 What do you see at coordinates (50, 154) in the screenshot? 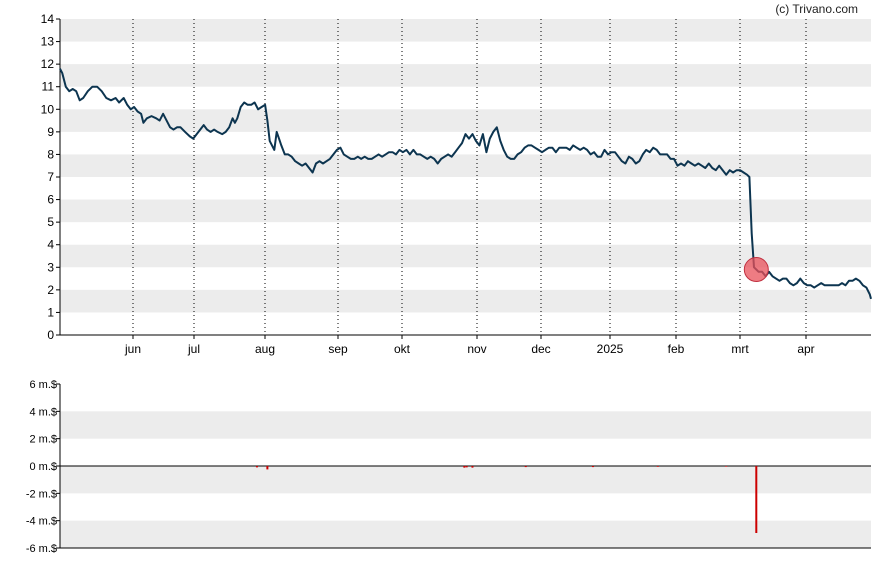
I see `y-tick-label: 8` at bounding box center [50, 154].